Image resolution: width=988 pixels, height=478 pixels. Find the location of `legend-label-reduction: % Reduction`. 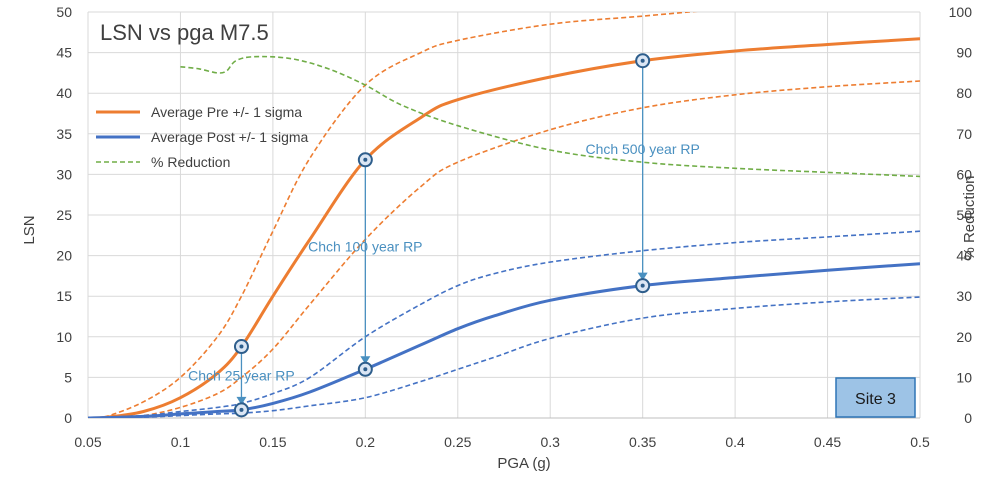

legend-label-reduction: % Reduction is located at coordinates (190, 162).